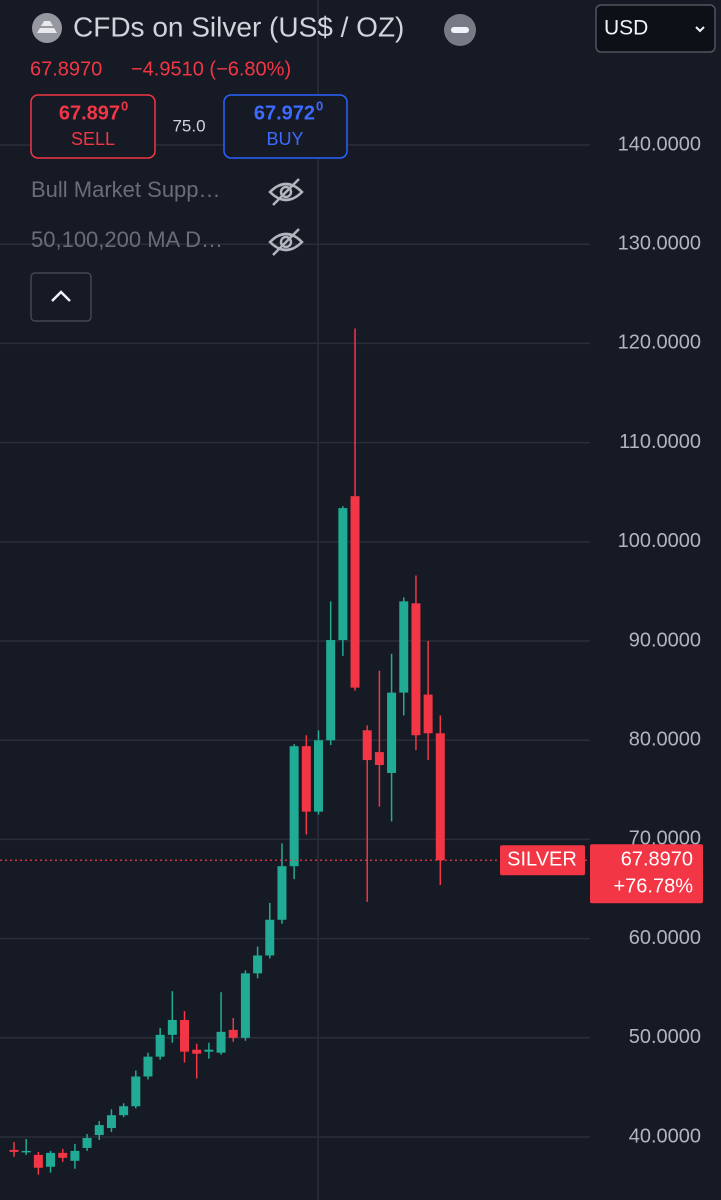 The image size is (721, 1200). I want to click on y-tick-label: 130.0000, so click(659, 244).